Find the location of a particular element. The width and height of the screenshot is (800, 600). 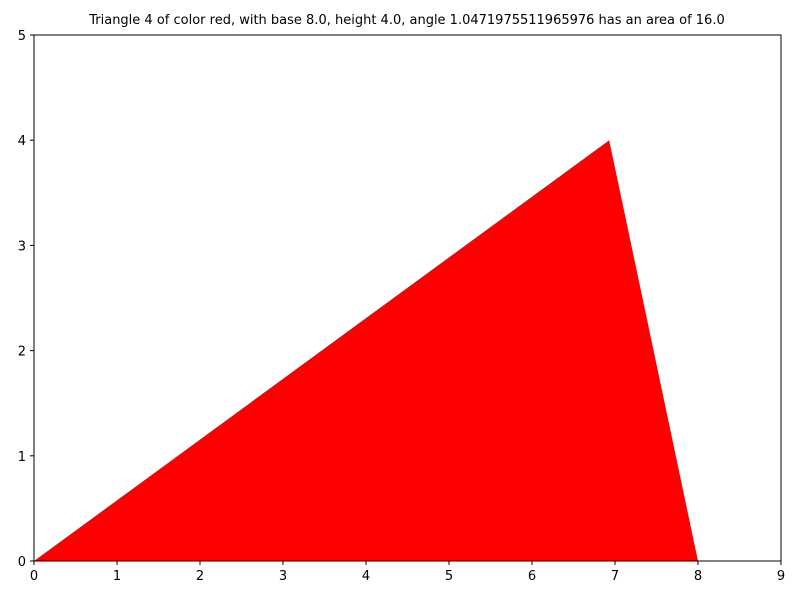

x-tick-label: 8 is located at coordinates (698, 576).